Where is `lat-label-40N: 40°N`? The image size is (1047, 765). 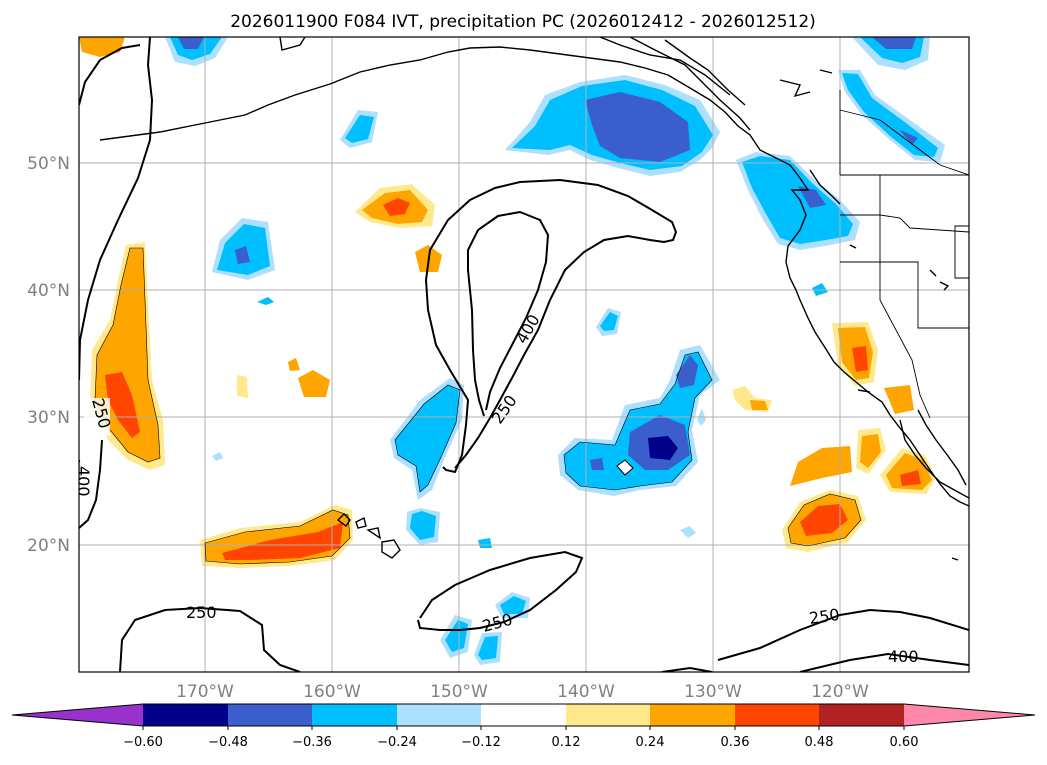 lat-label-40N: 40°N is located at coordinates (48, 291).